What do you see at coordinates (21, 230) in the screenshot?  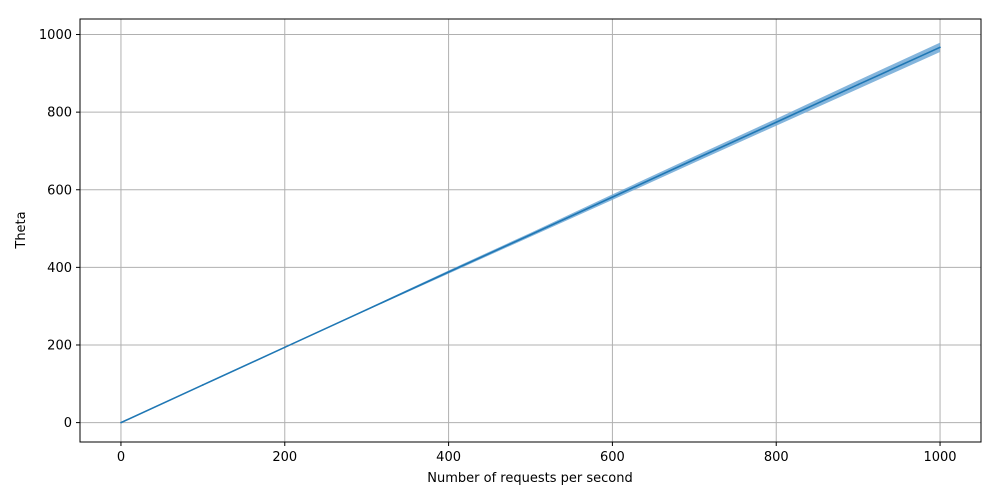 I see `y-axis-title: Theta` at bounding box center [21, 230].